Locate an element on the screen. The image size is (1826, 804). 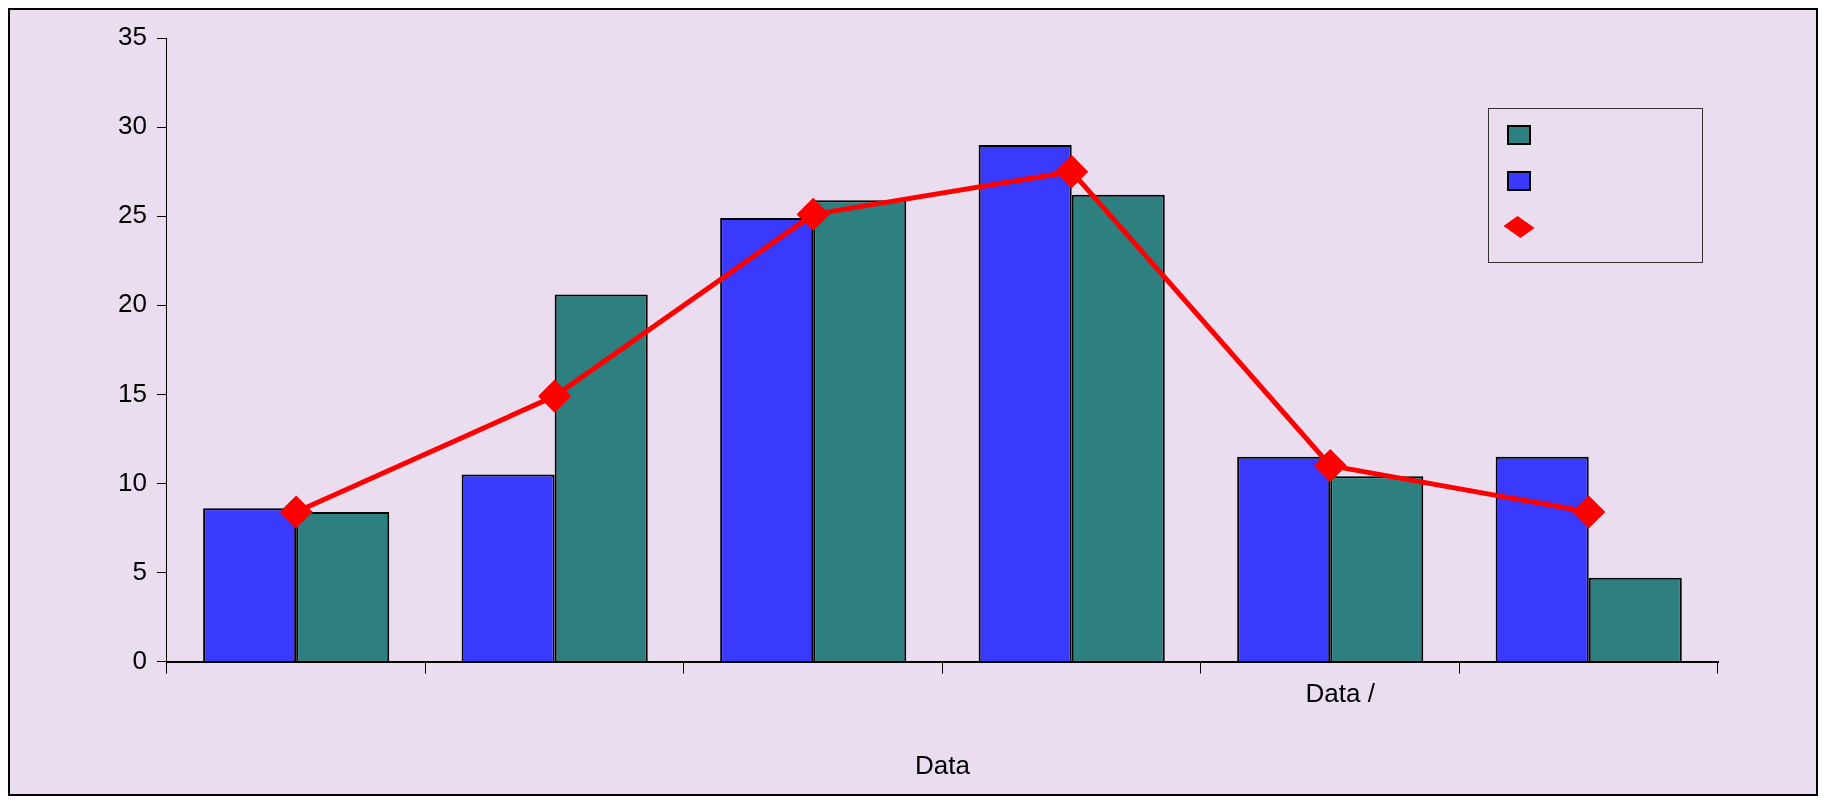
y-tick-label: 25 is located at coordinates (132, 214).